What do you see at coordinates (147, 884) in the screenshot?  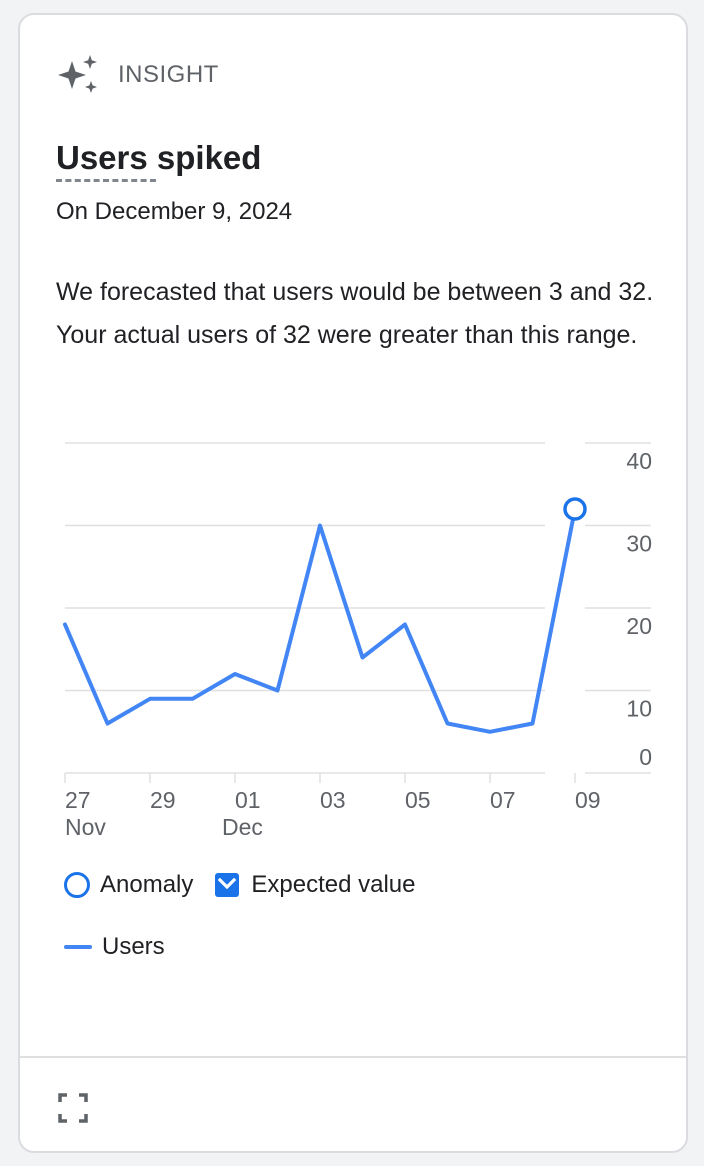 I see `legend-anomaly-label: Anomaly` at bounding box center [147, 884].